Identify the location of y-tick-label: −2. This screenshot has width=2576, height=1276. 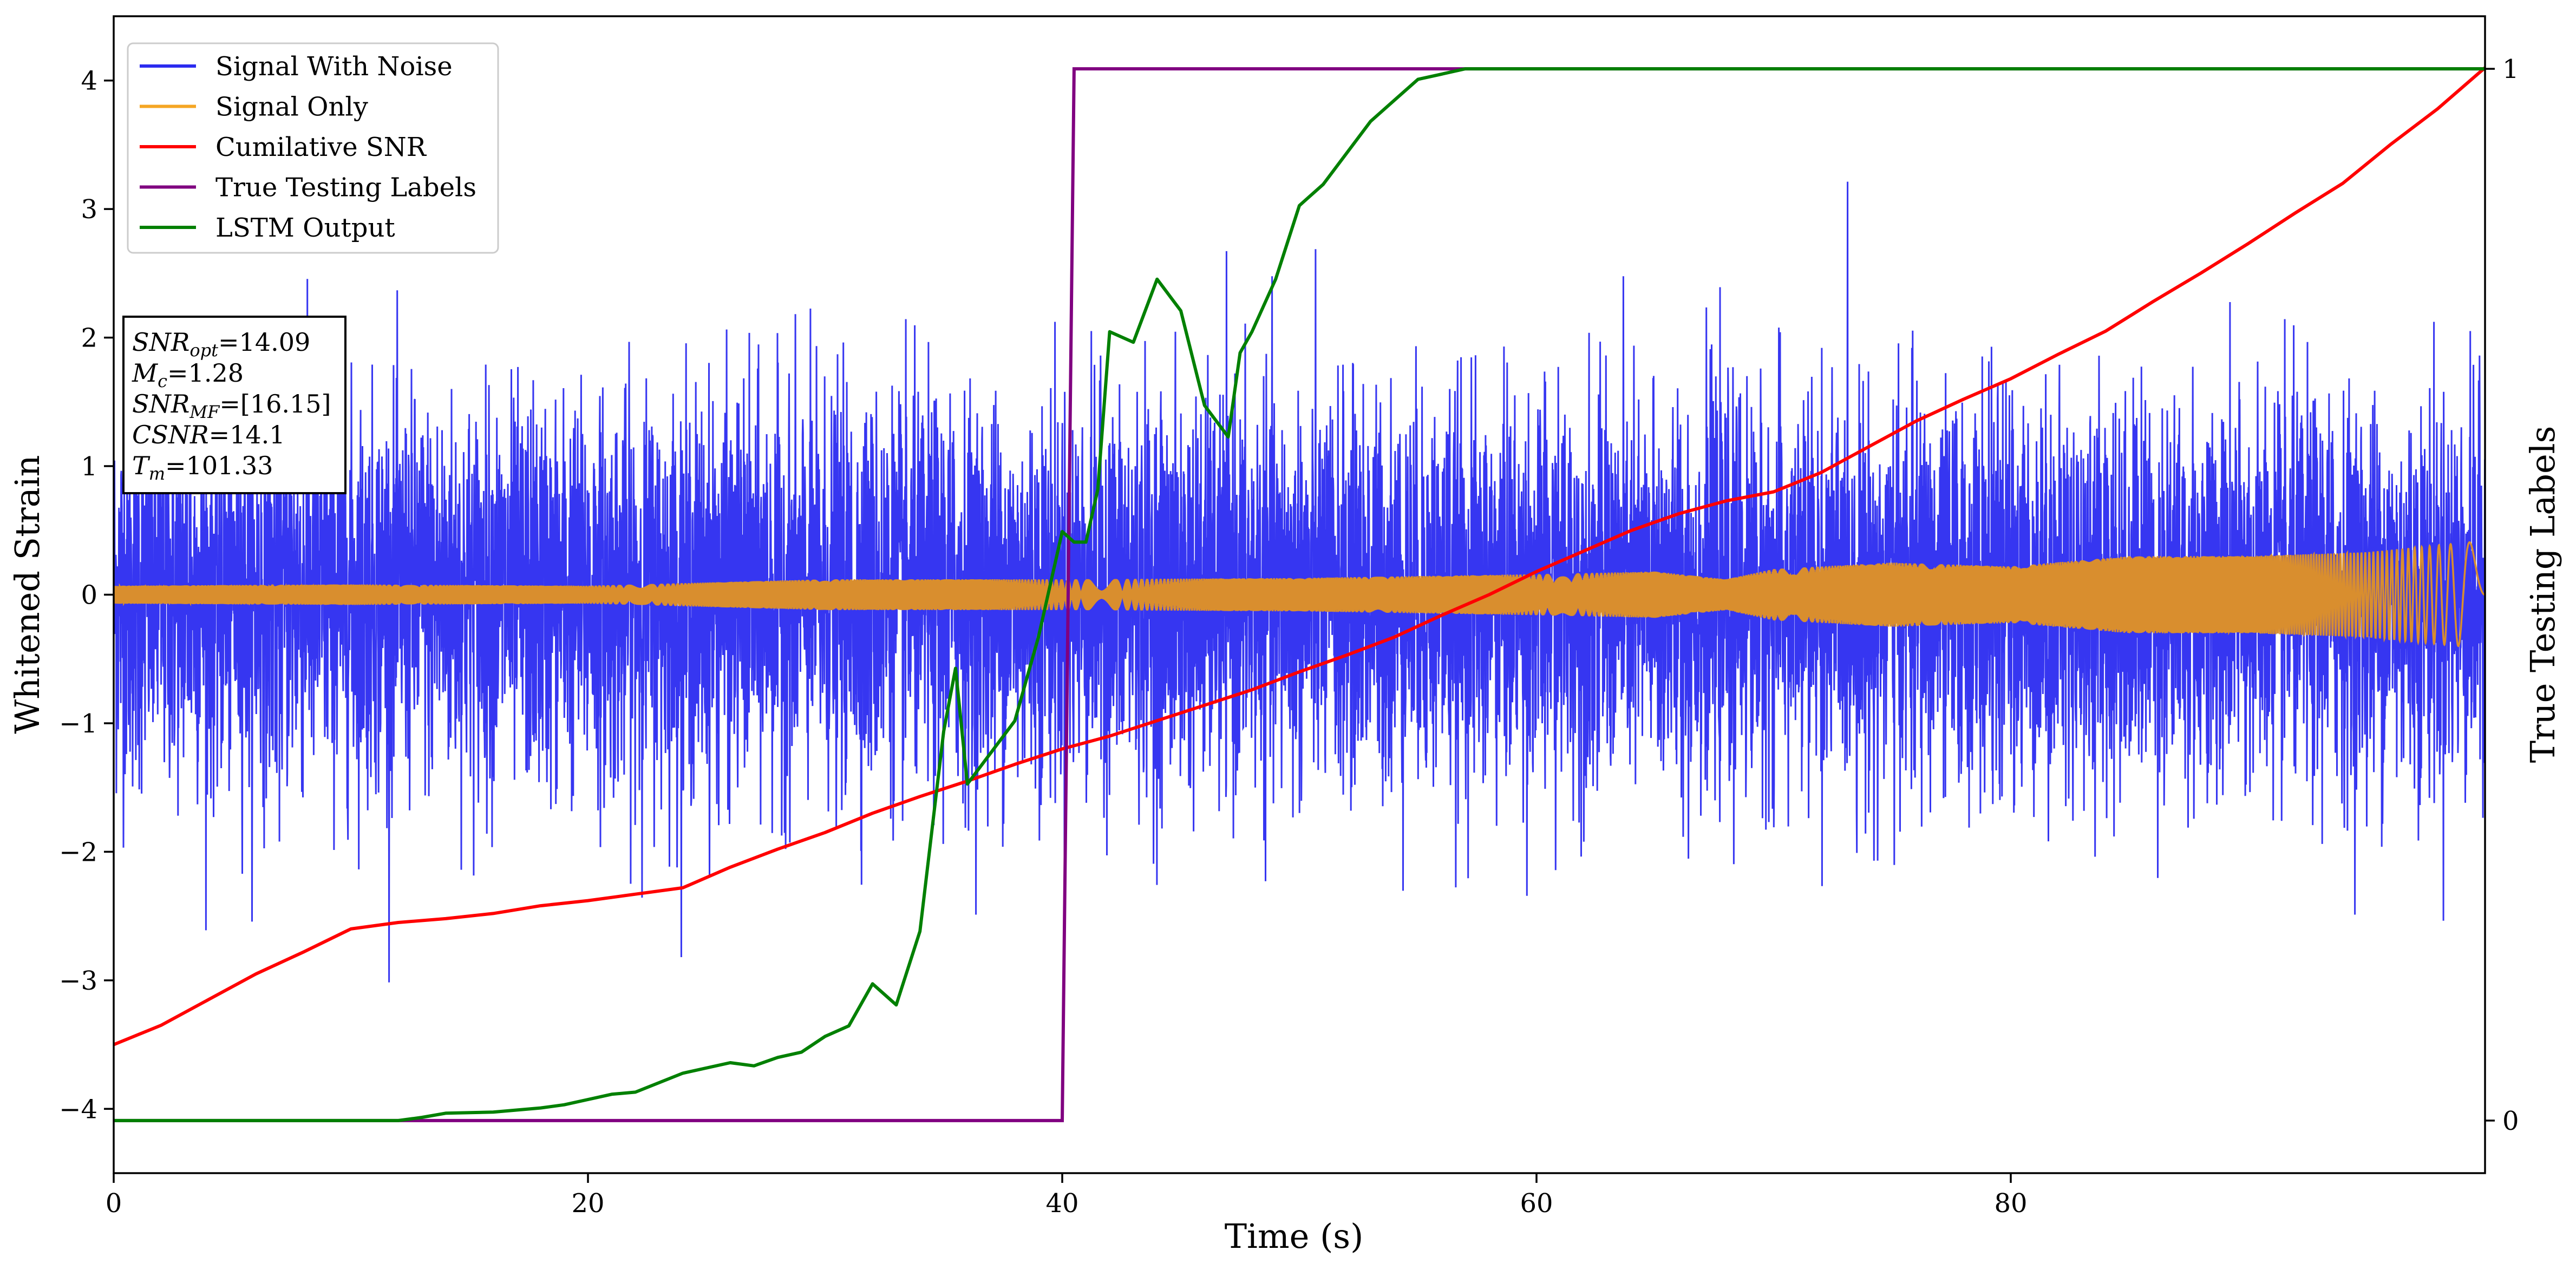
(78, 852).